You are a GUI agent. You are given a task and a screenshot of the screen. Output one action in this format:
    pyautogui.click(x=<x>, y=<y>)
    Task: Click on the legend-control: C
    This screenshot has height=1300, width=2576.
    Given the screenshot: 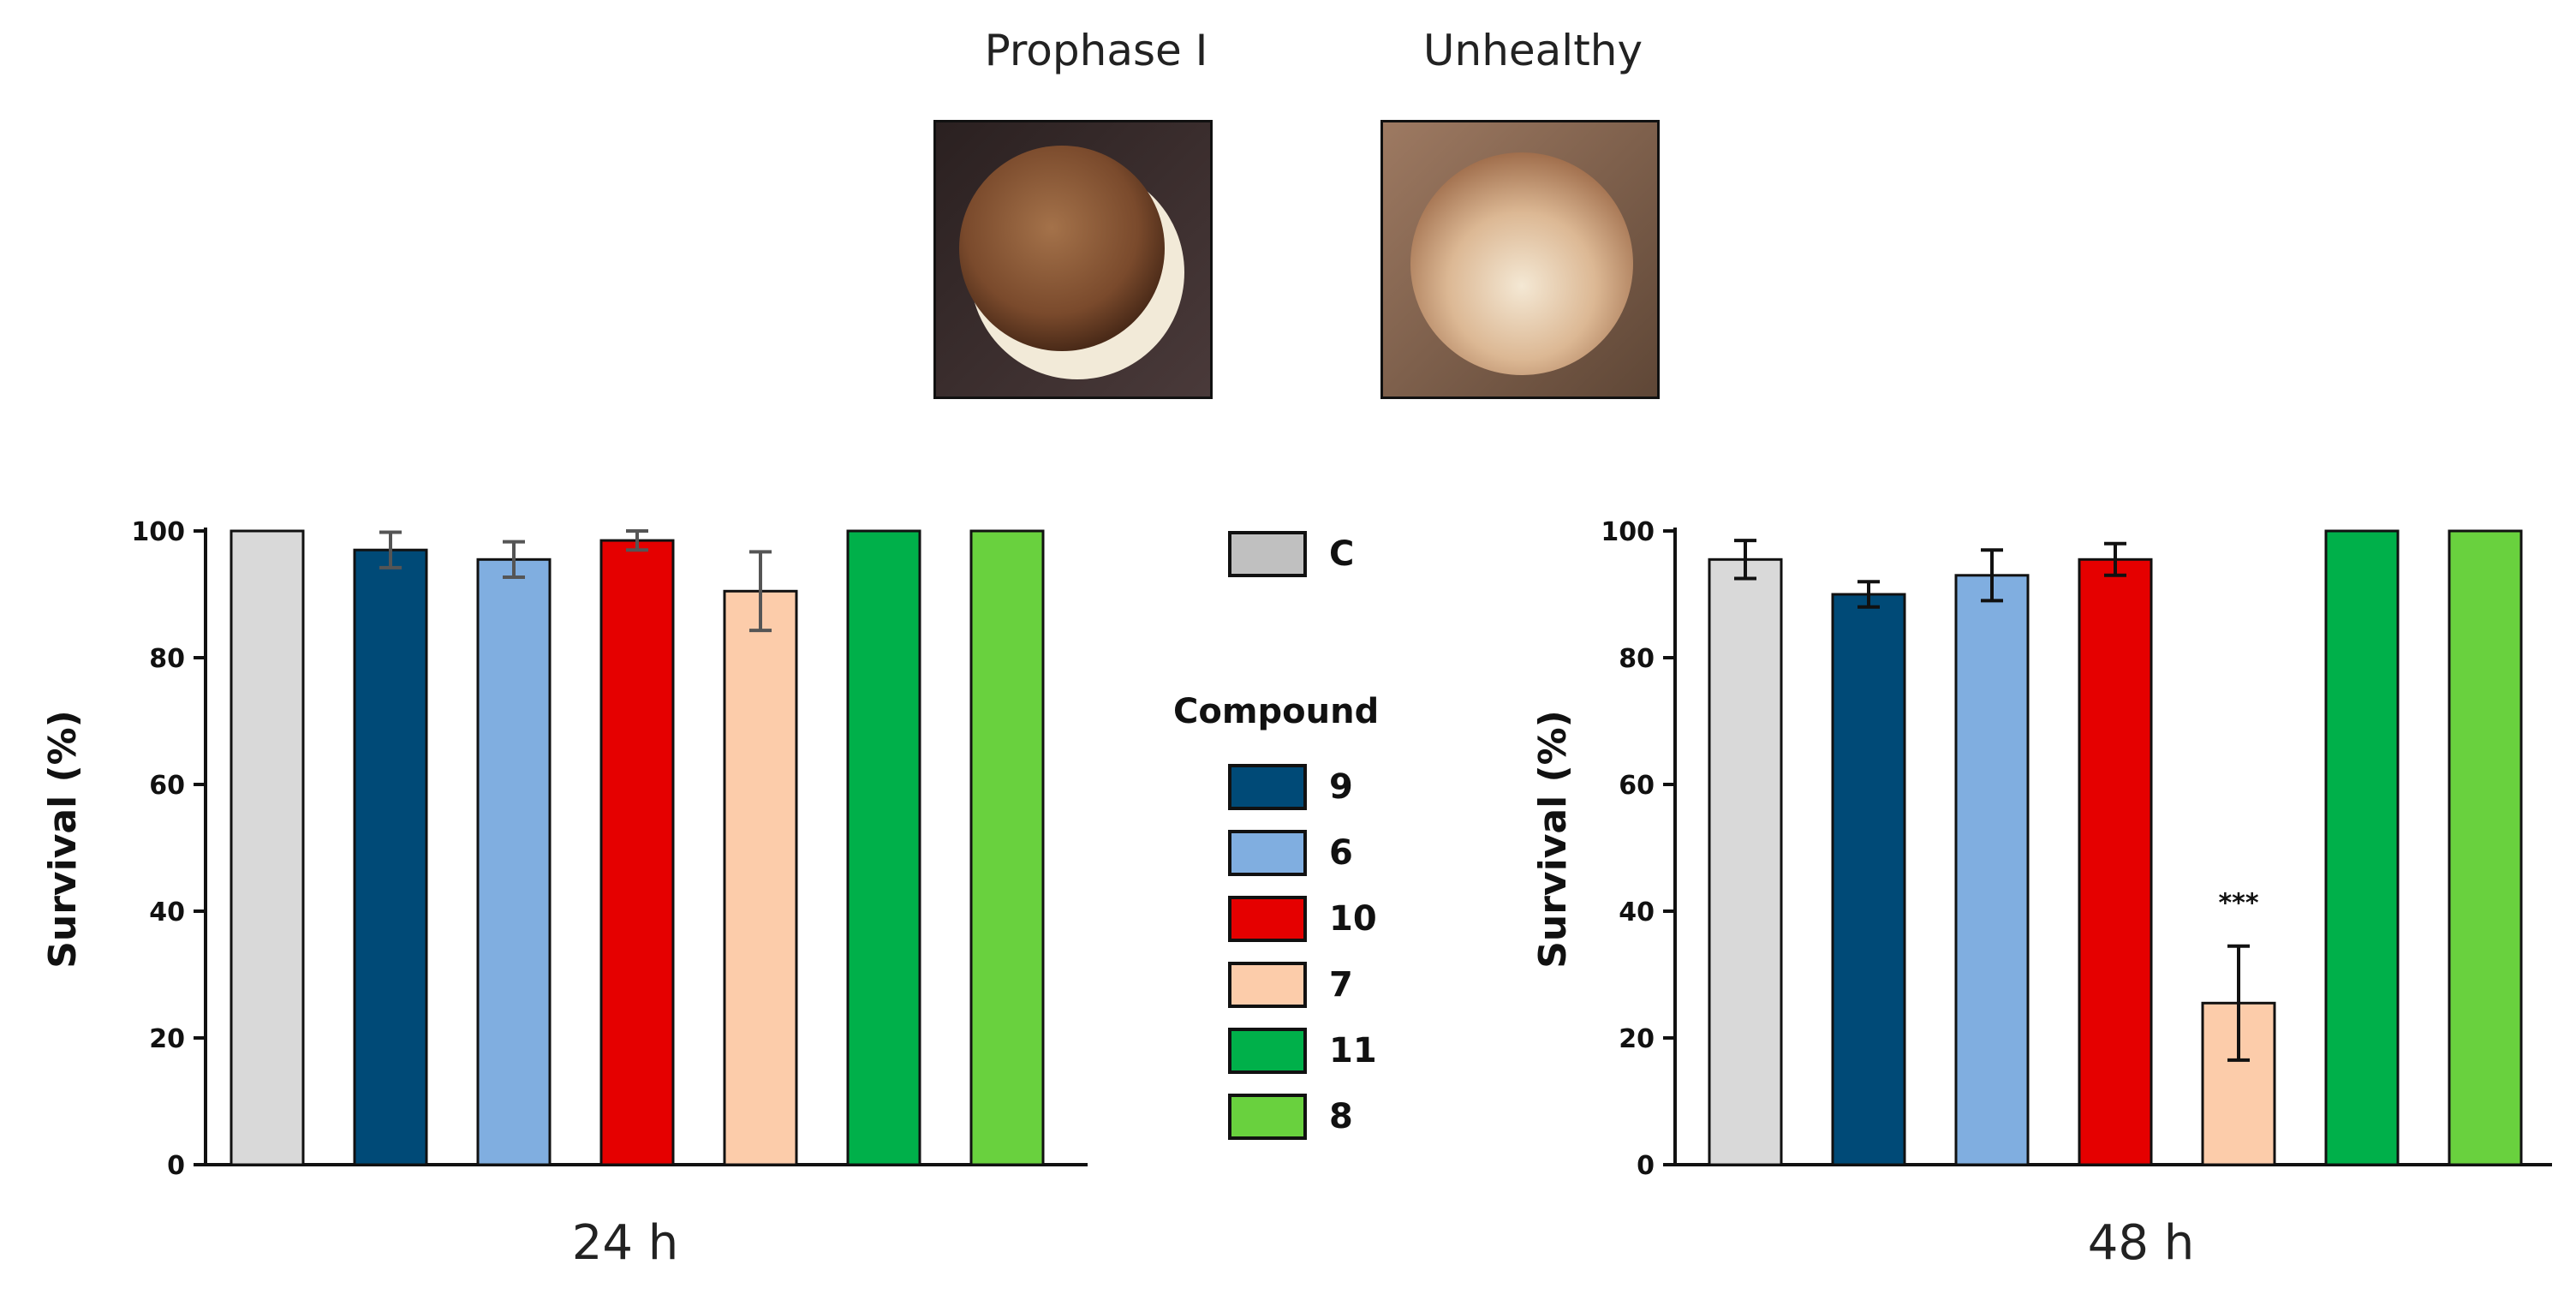 What is the action you would take?
    pyautogui.click(x=1291, y=554)
    